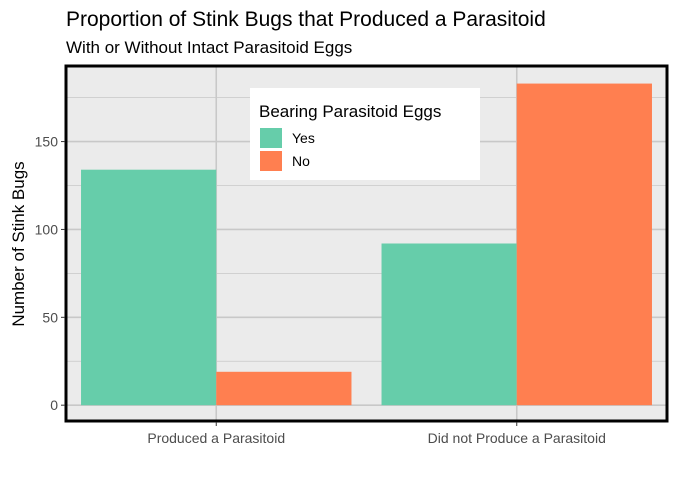 This screenshot has height=477, width=677. What do you see at coordinates (216, 438) in the screenshot?
I see `x-tick-label: Produced a Parasitoid` at bounding box center [216, 438].